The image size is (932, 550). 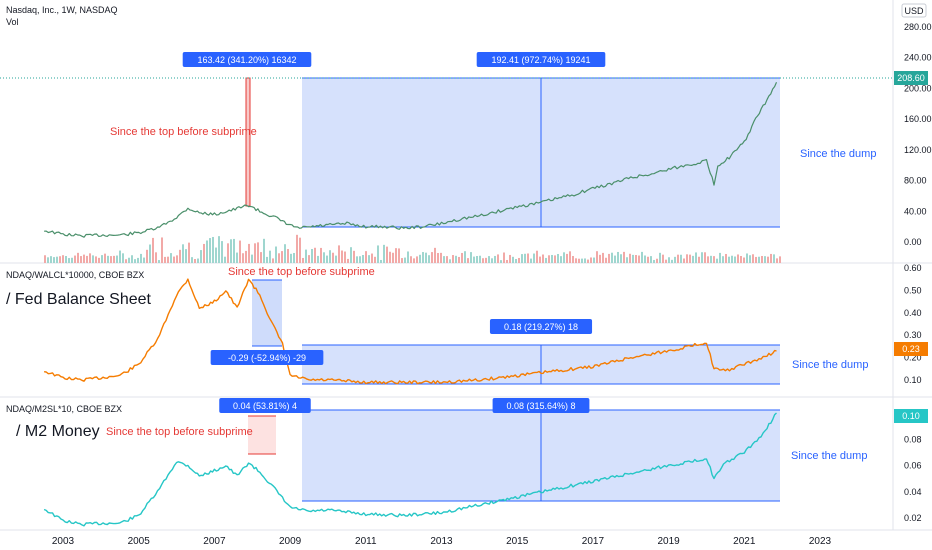 What do you see at coordinates (247, 59) in the screenshot?
I see `price-measure-left` at bounding box center [247, 59].